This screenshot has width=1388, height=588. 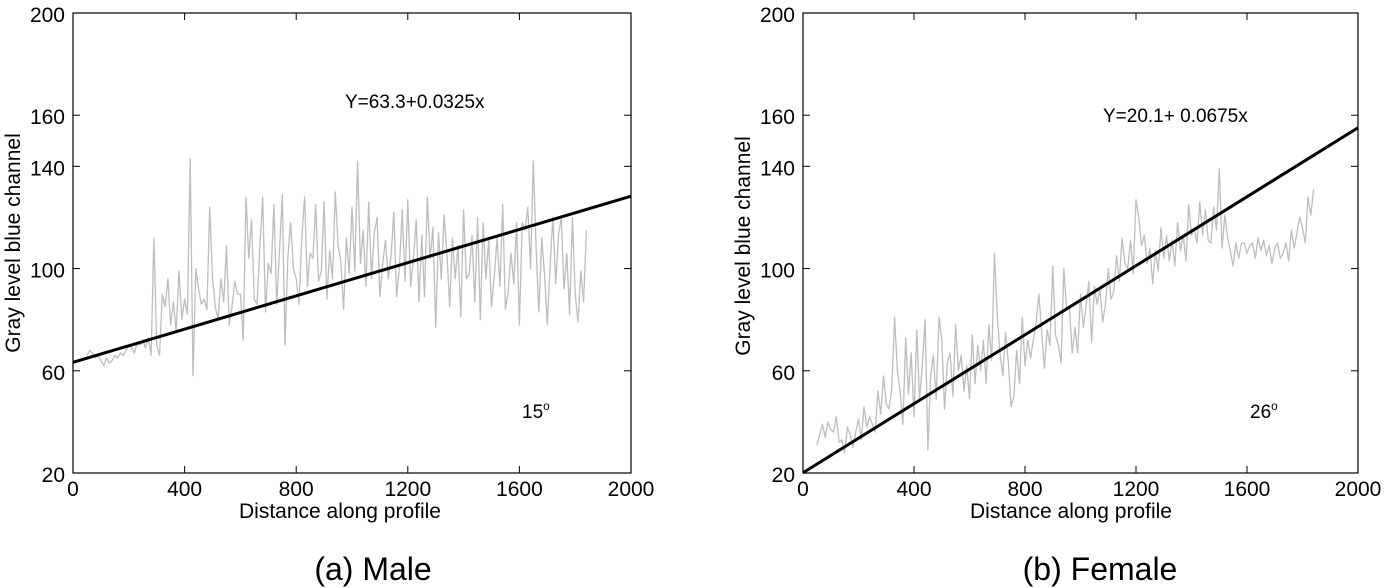 I want to click on angle-annotation: 15o, so click(x=536, y=411).